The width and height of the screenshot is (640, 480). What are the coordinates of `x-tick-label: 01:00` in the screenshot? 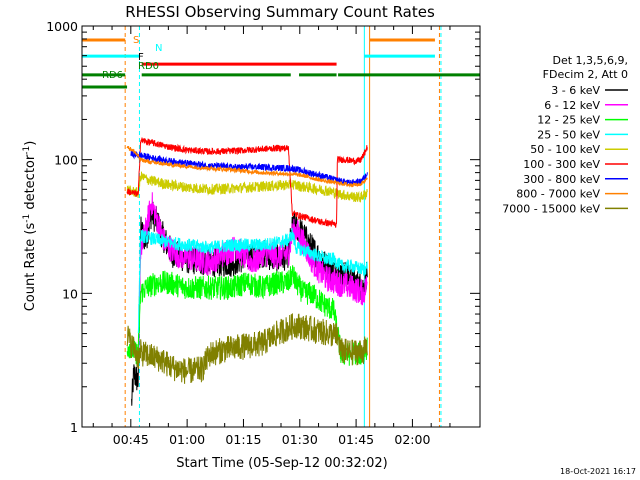 It's located at (187, 439).